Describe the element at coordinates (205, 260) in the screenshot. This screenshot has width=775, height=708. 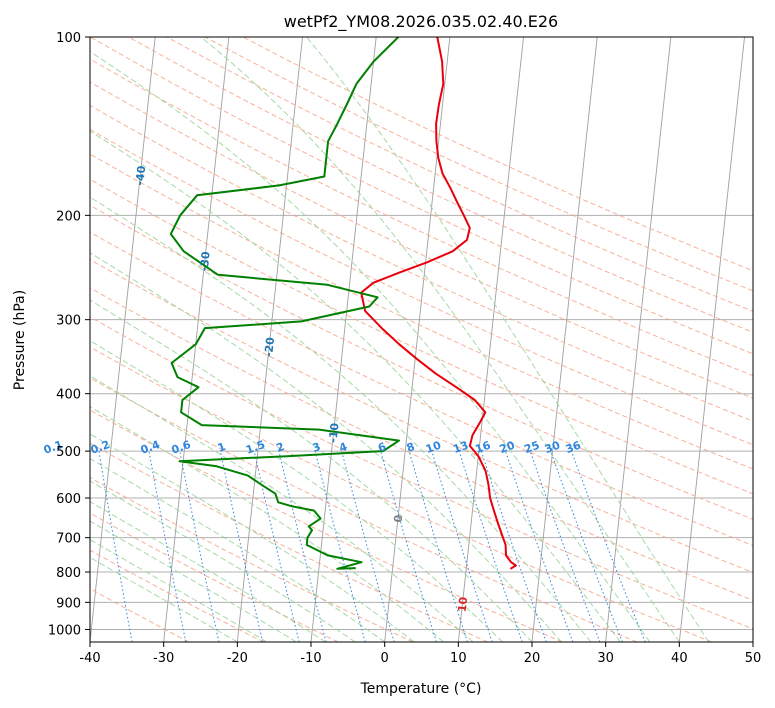
I see `isotherm-label: -30` at that location.